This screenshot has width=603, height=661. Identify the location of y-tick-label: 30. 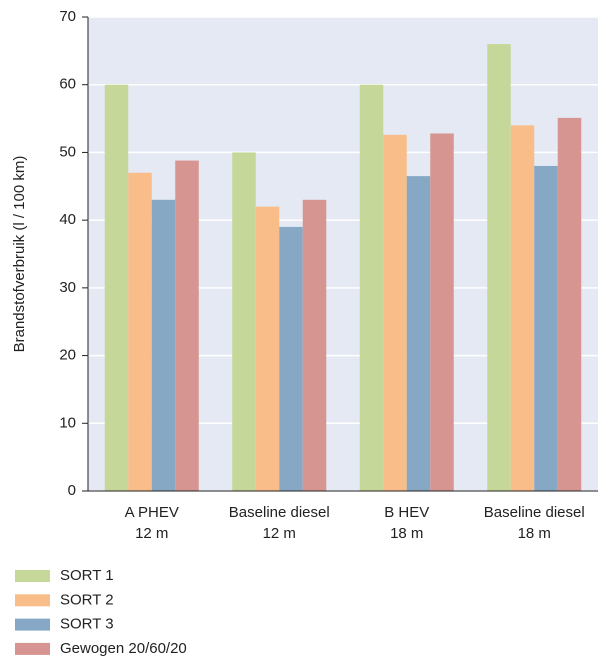
(67, 287).